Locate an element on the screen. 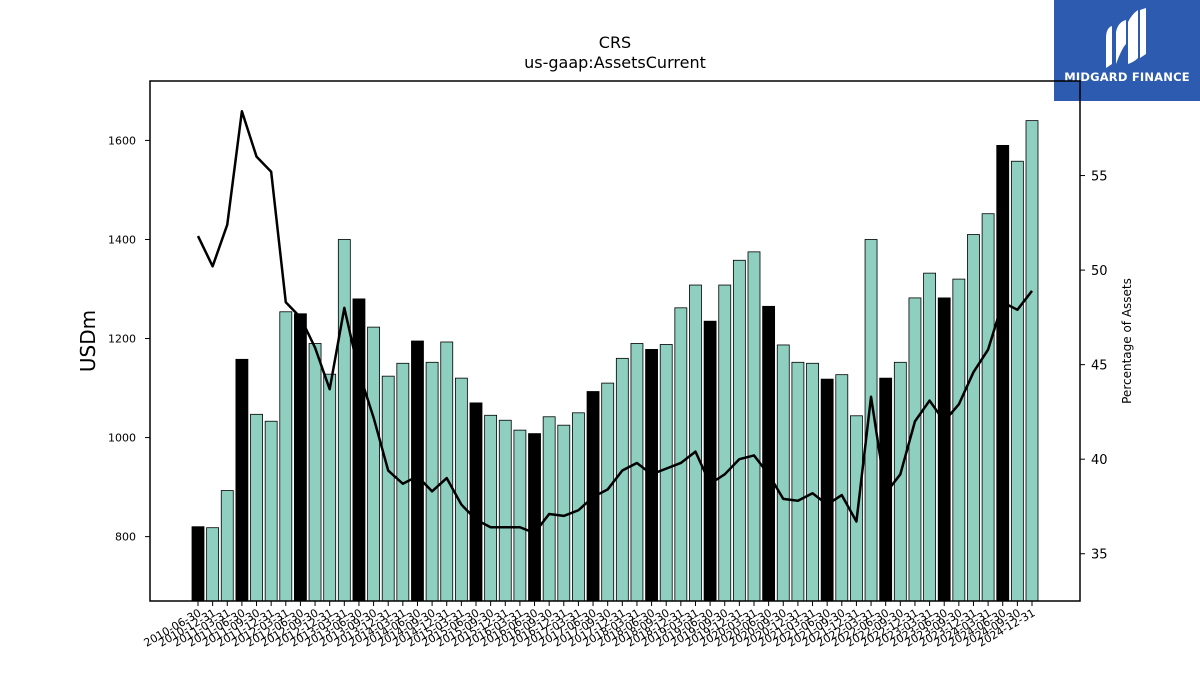 The height and width of the screenshot is (675, 1200). y-tick-label: 1400 is located at coordinates (122, 239).